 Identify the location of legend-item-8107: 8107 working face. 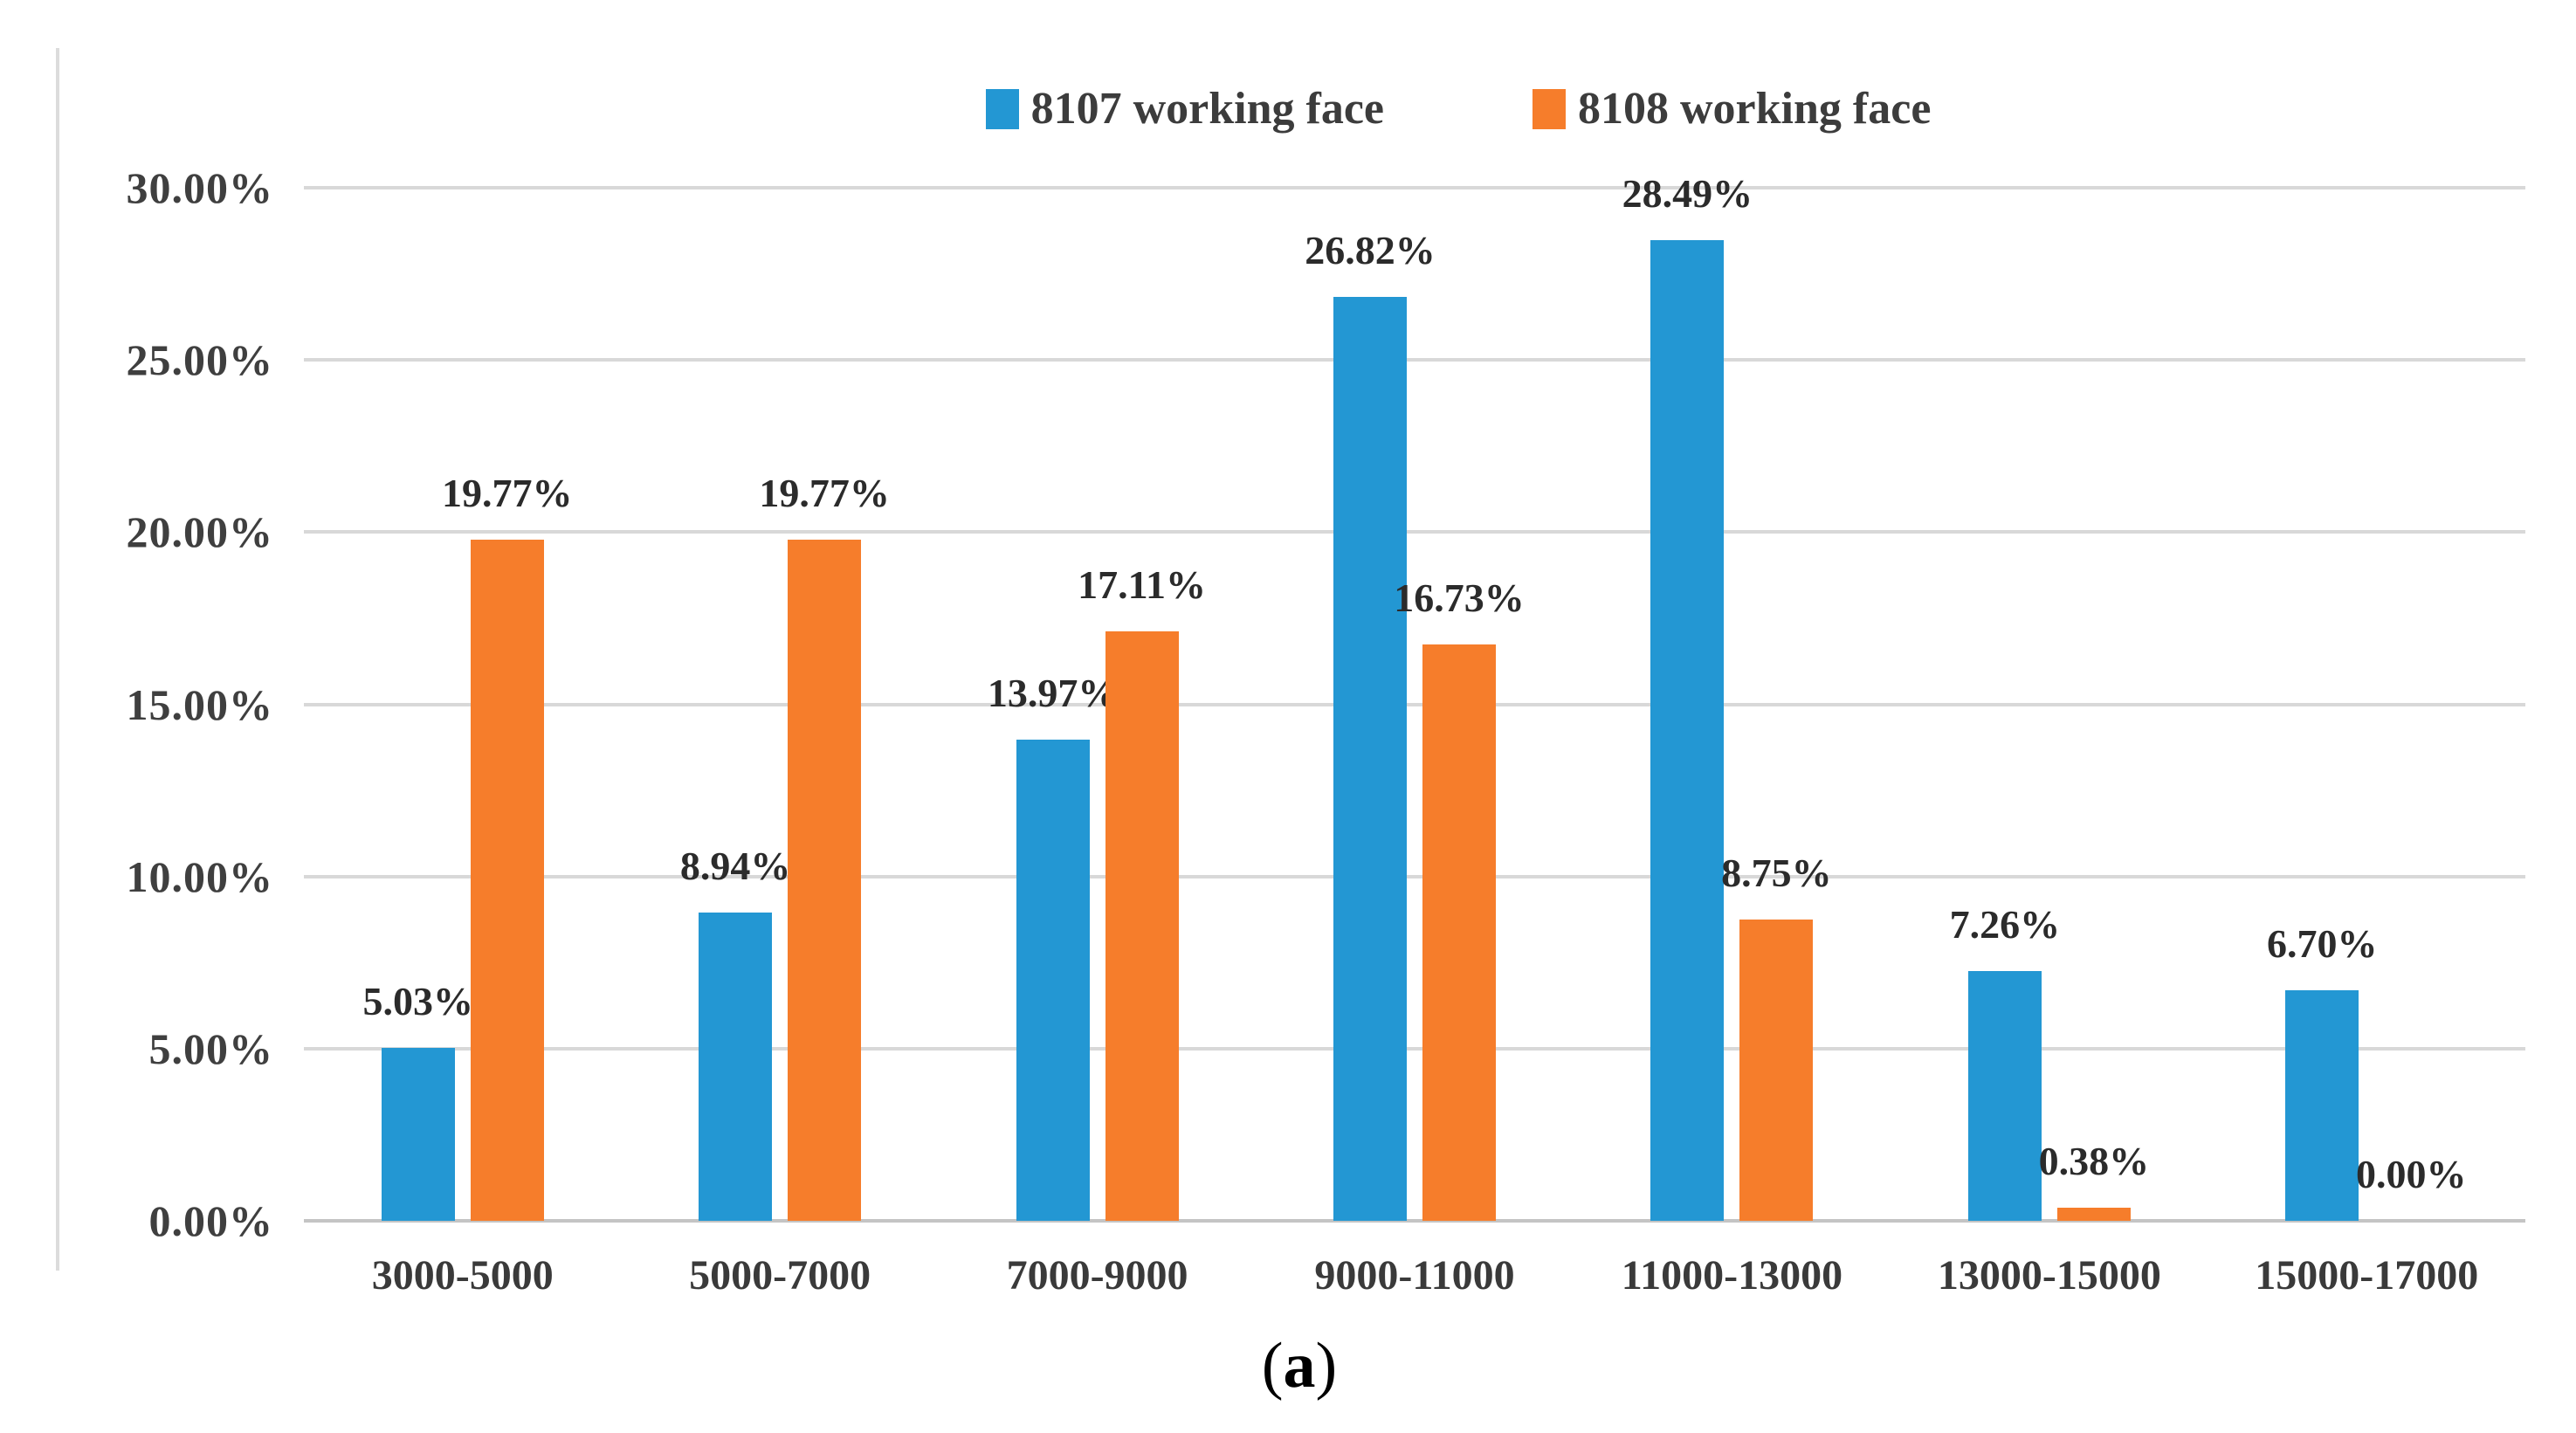
(1184, 109).